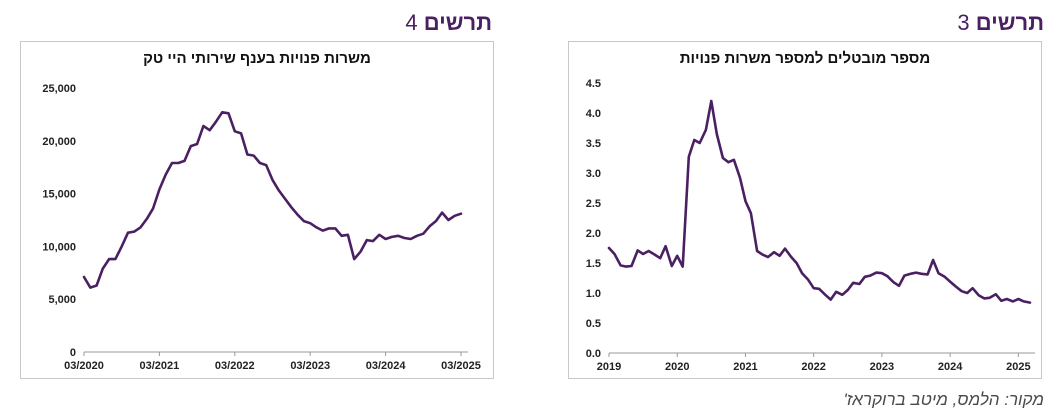  Describe the element at coordinates (593, 234) in the screenshot. I see `y-tick-label: 2.0` at that location.